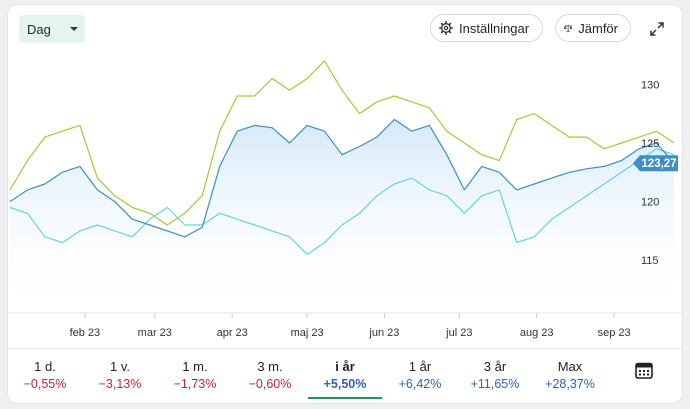  Describe the element at coordinates (345, 366) in the screenshot. I see `period-tab-label: i år` at that location.